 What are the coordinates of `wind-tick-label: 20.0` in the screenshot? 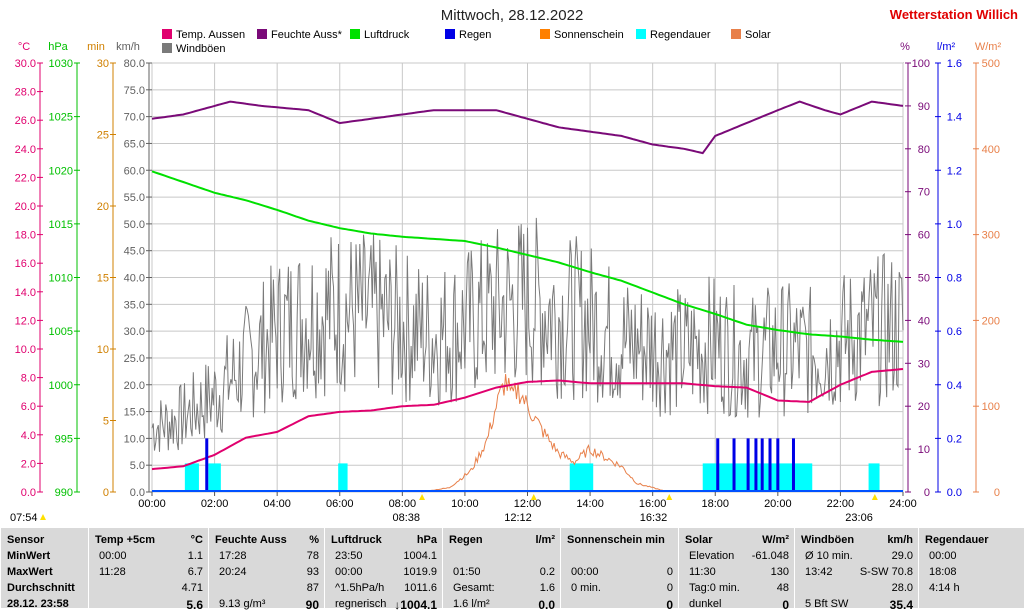 It's located at (134, 386).